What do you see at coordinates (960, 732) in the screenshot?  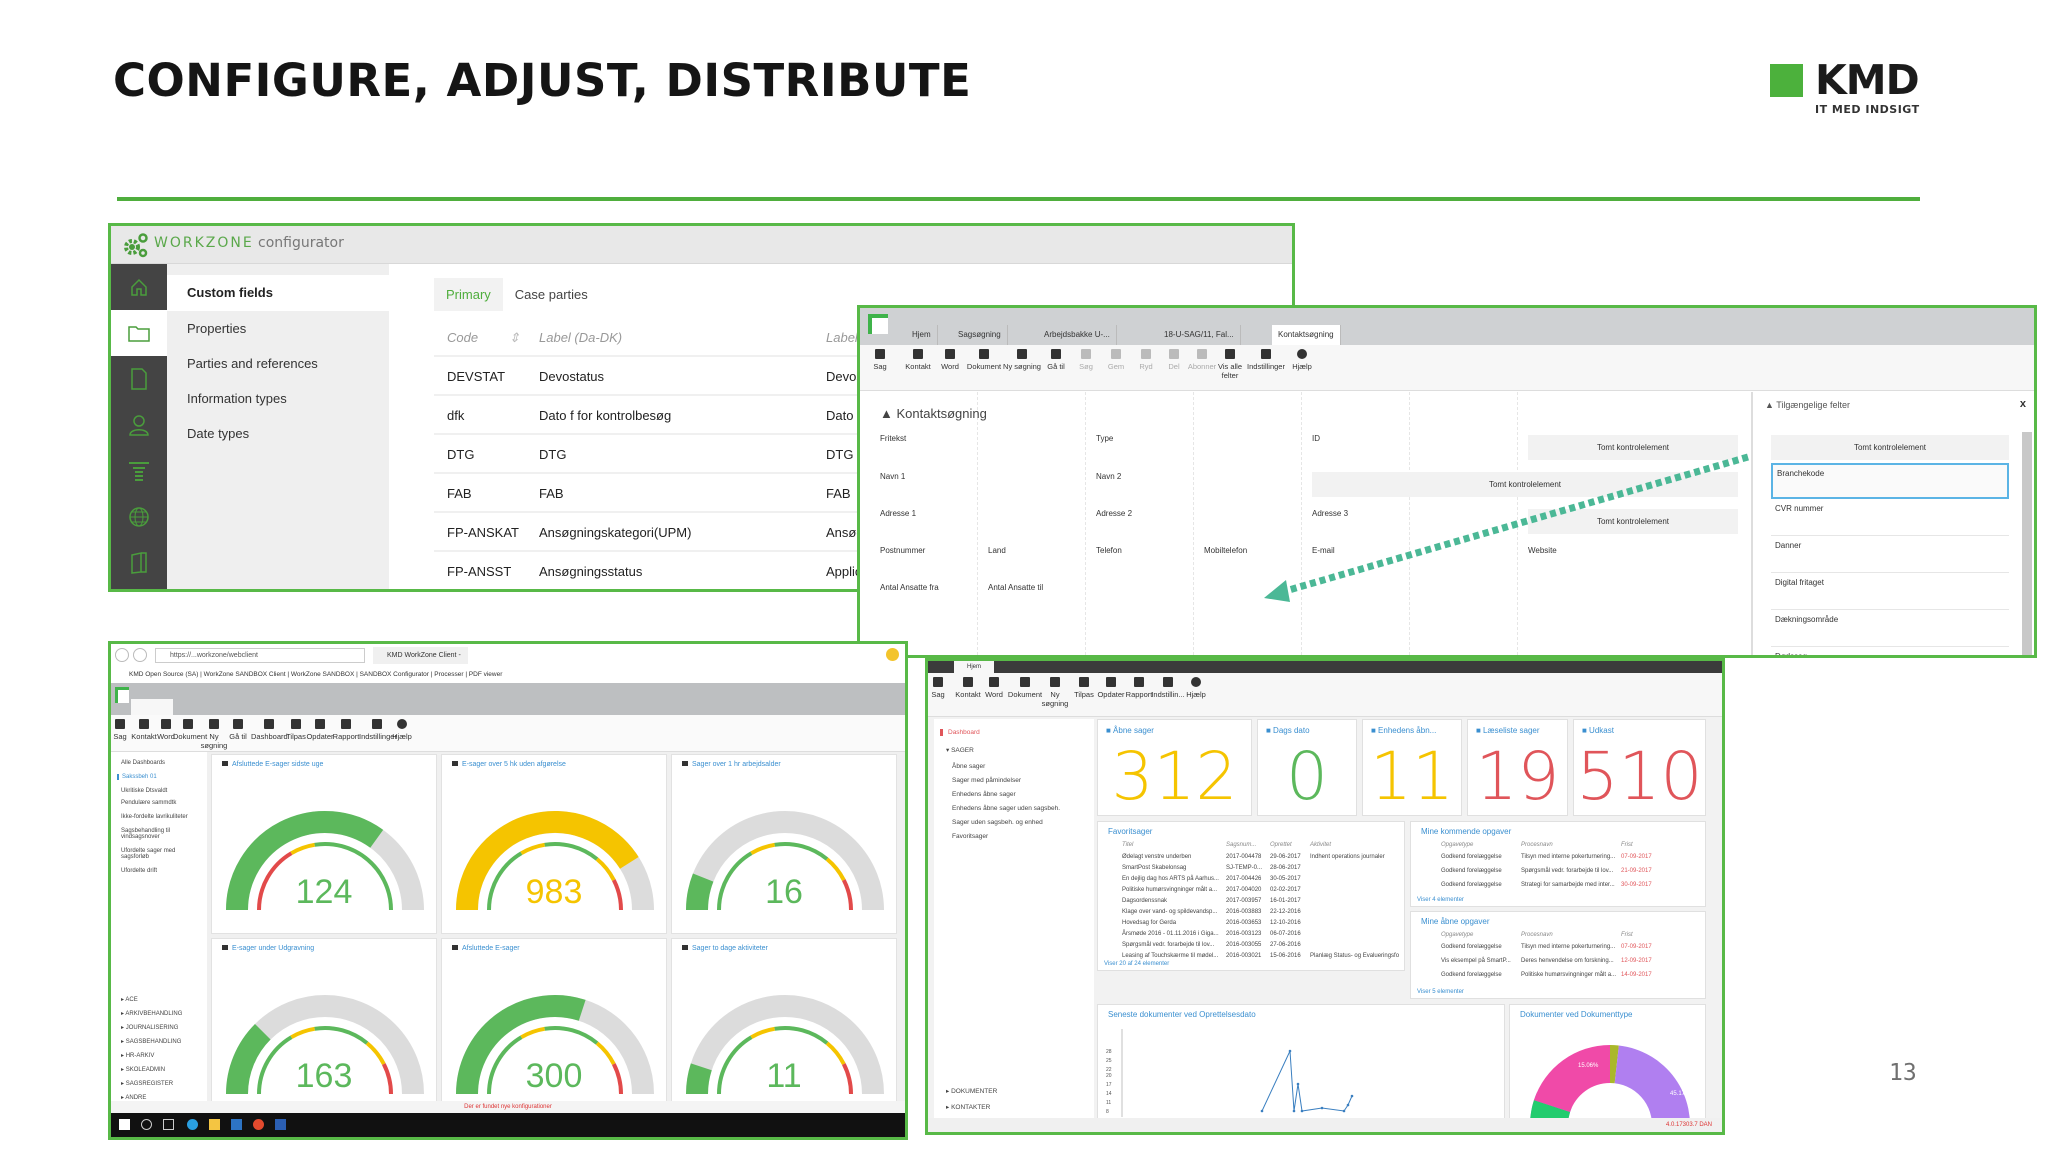 I see `nav-dashboard: Dashboard` at bounding box center [960, 732].